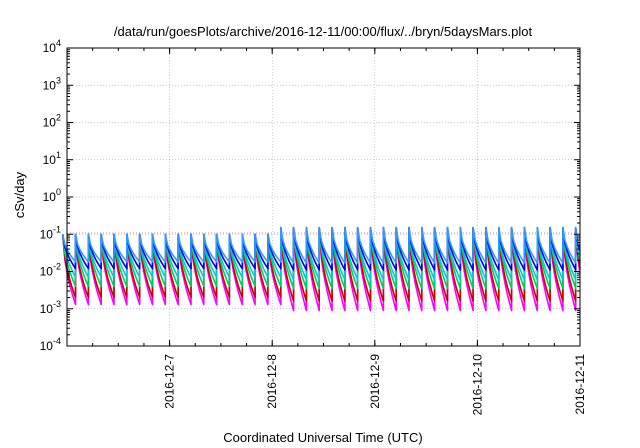  I want to click on y-tick-label: 10³, so click(52, 83).